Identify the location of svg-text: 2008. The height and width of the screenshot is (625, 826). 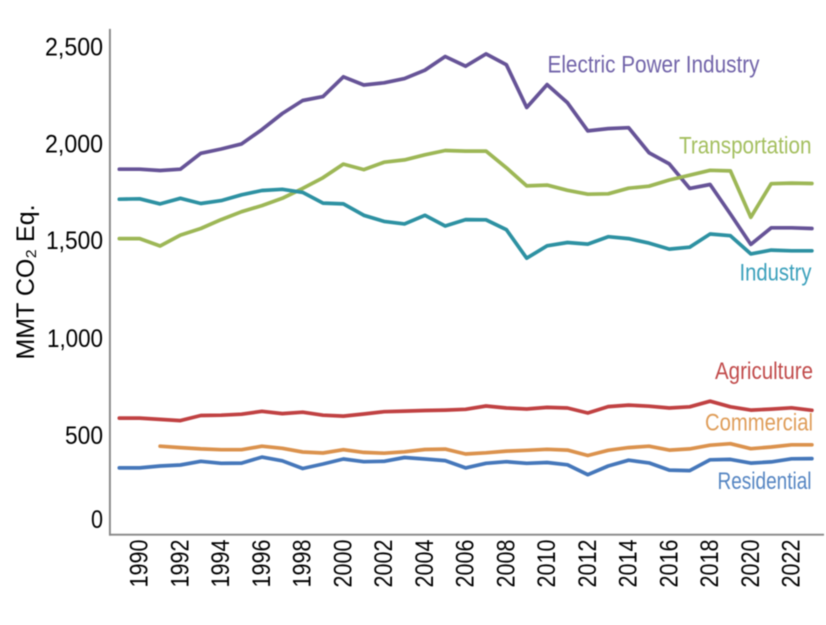
(506, 564).